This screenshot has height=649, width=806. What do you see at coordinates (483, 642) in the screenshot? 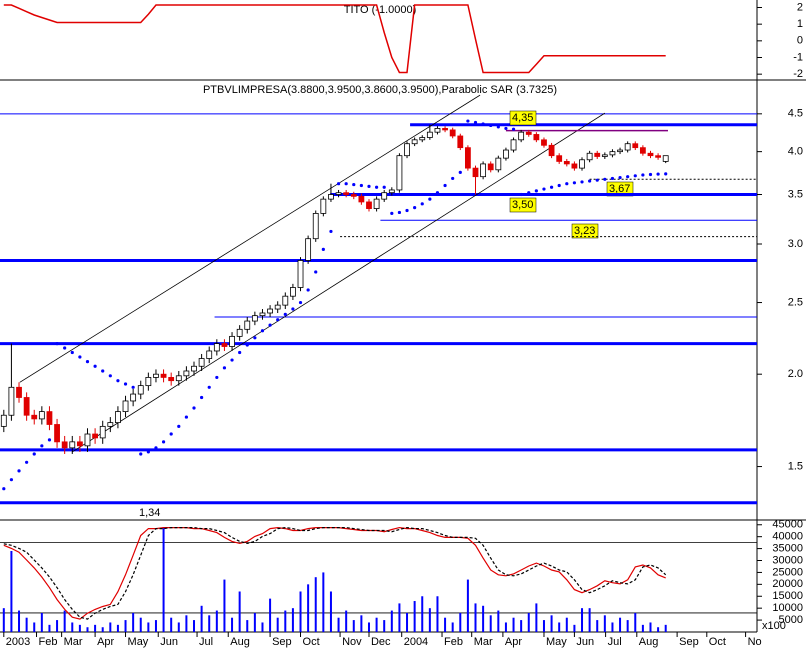
I see `x-tick-label: Mar` at bounding box center [483, 642].